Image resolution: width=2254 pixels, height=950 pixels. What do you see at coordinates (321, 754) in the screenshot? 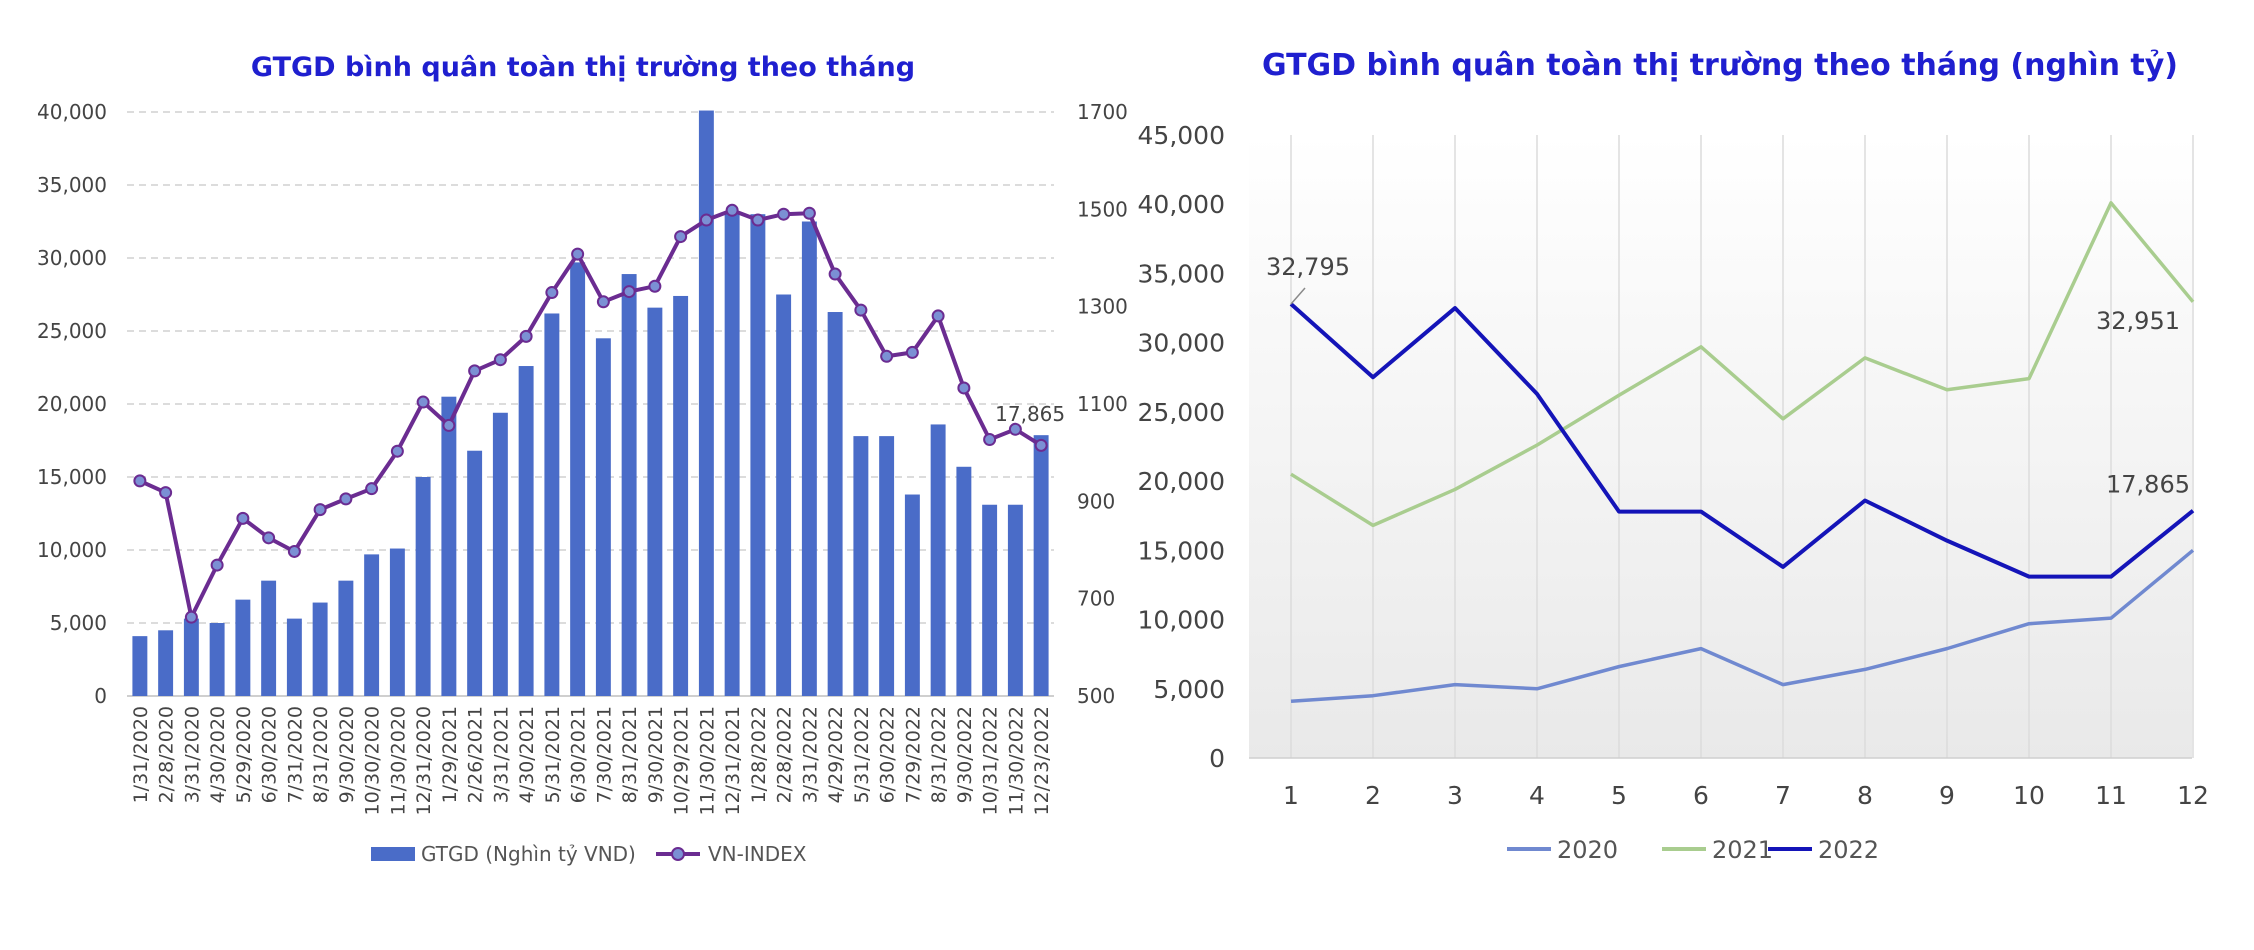
I see `x-tick-label: 8/31/2020` at bounding box center [321, 754].